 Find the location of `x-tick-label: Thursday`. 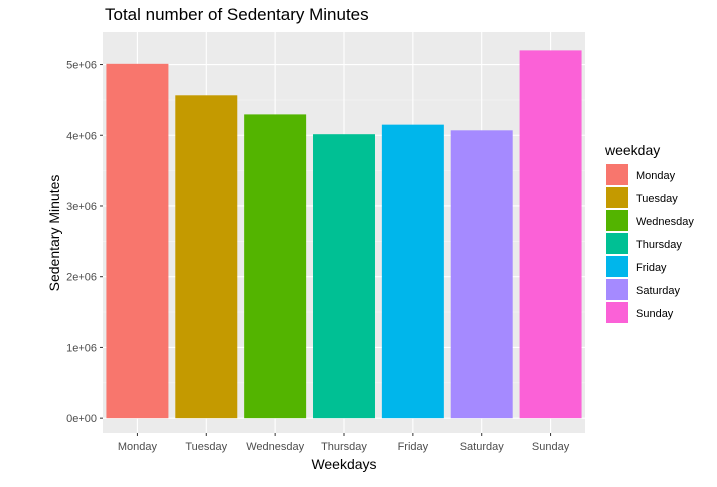

x-tick-label: Thursday is located at coordinates (344, 447).